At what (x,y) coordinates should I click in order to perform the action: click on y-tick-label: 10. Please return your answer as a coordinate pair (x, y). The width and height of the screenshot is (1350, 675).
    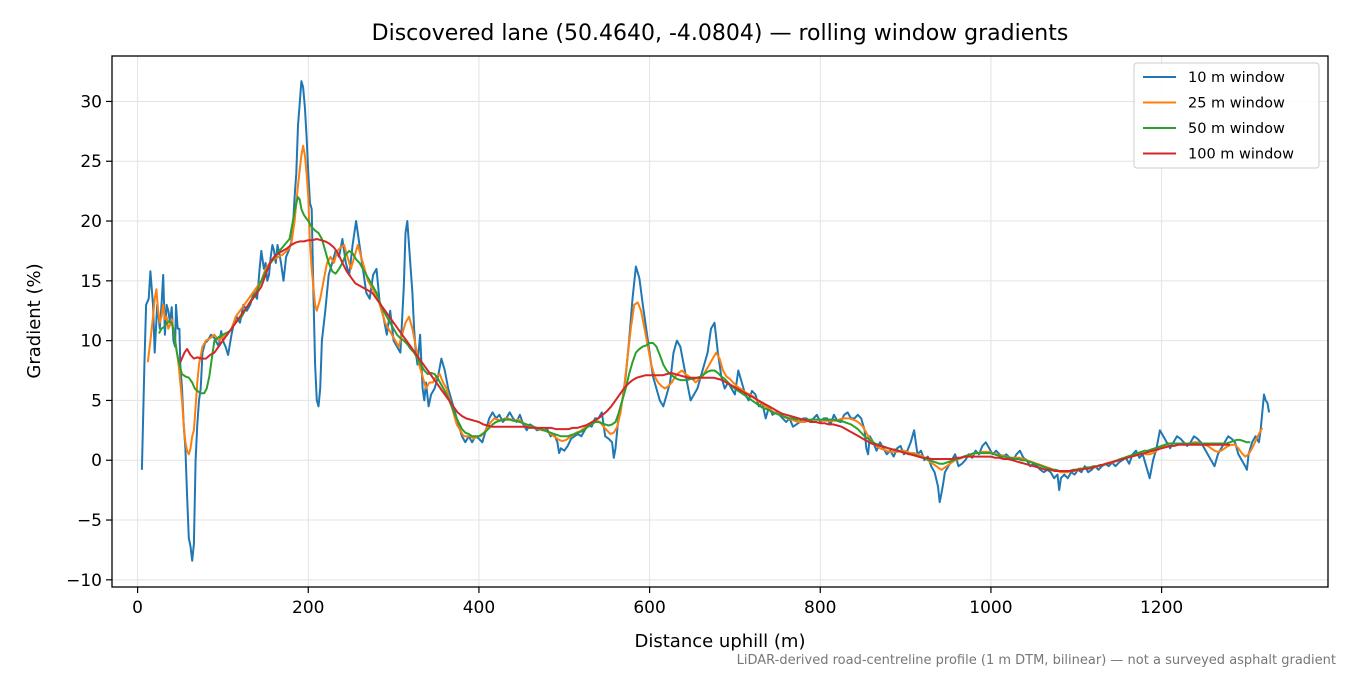
    Looking at the image, I should click on (91, 342).